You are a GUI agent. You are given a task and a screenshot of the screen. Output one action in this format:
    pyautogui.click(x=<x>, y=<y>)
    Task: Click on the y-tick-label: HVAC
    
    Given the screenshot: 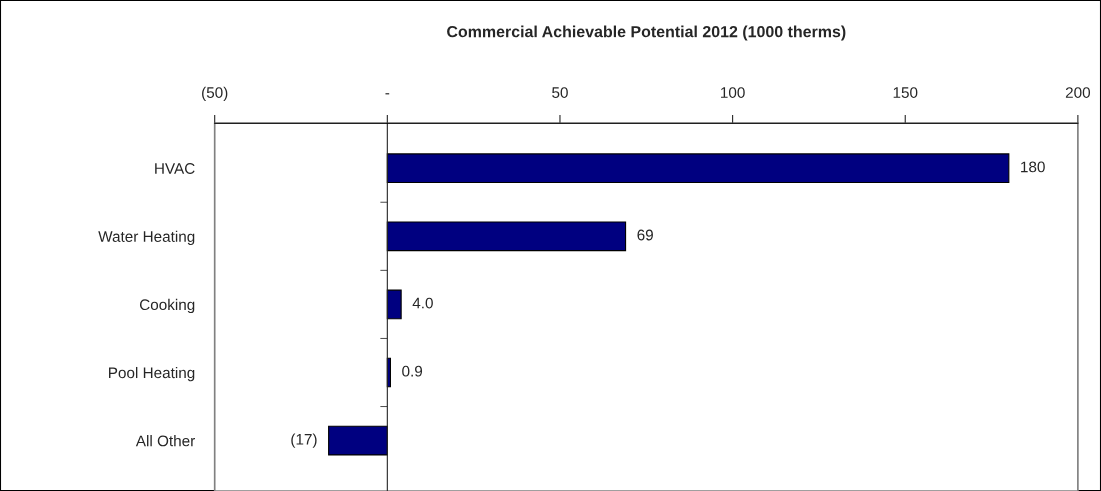 What is the action you would take?
    pyautogui.click(x=175, y=168)
    